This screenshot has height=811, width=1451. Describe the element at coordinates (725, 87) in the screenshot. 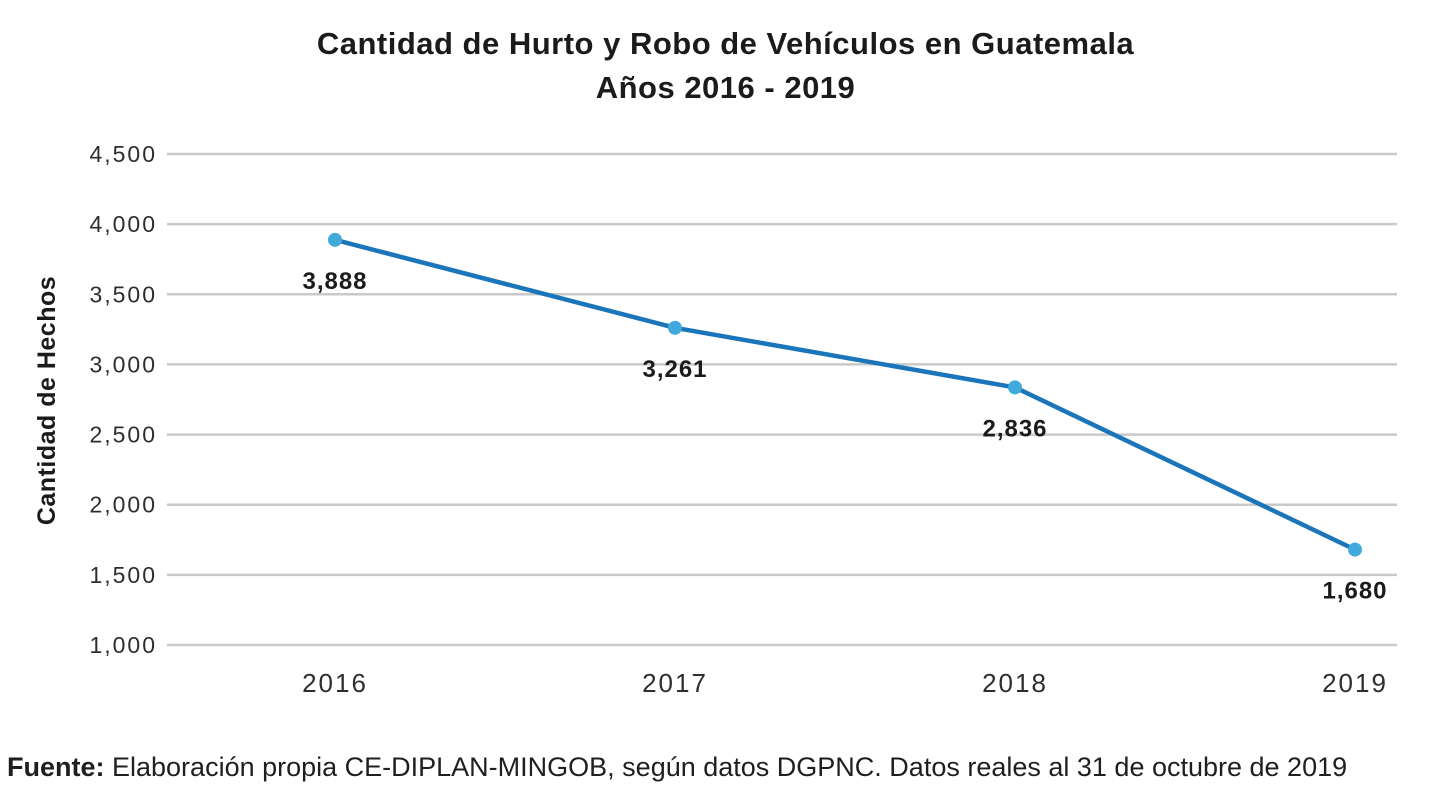

I see `chart-title-line2: Años 2016 - 2019` at that location.